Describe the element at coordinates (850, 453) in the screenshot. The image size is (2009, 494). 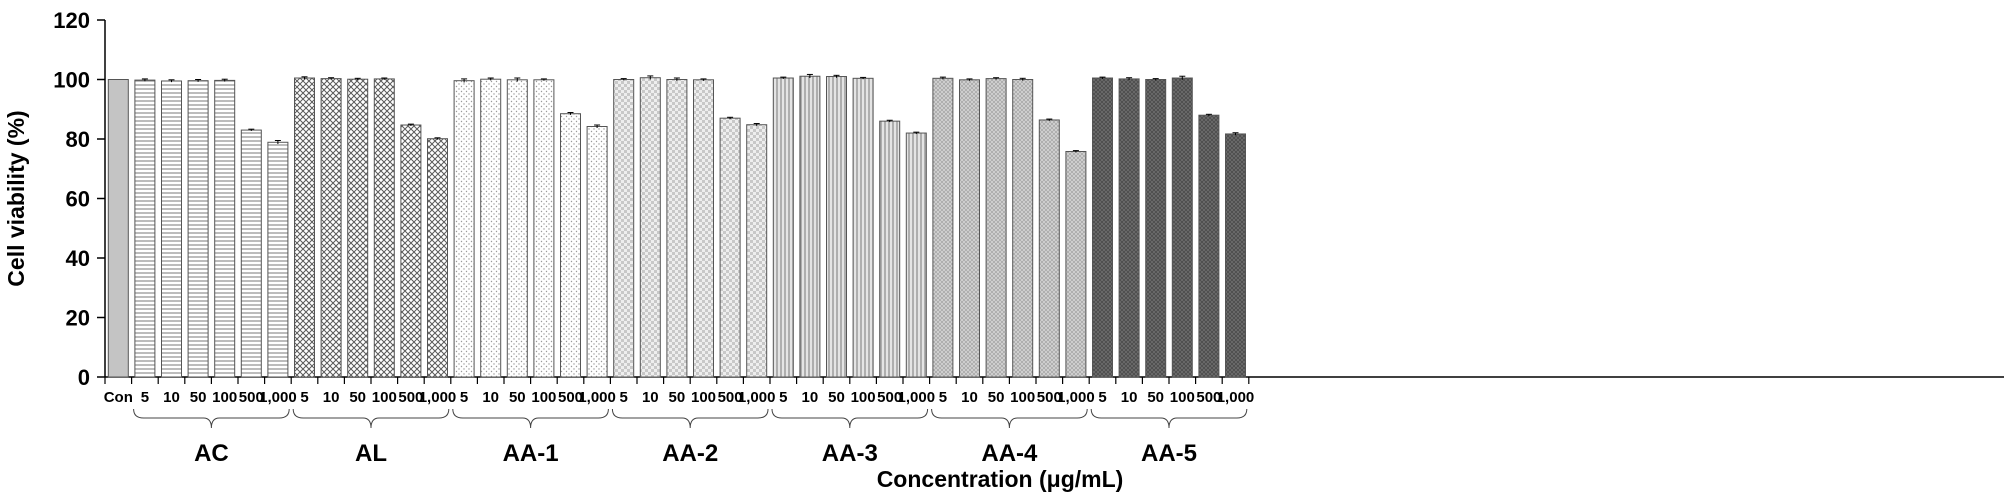
I see `group-label: AA-3` at that location.